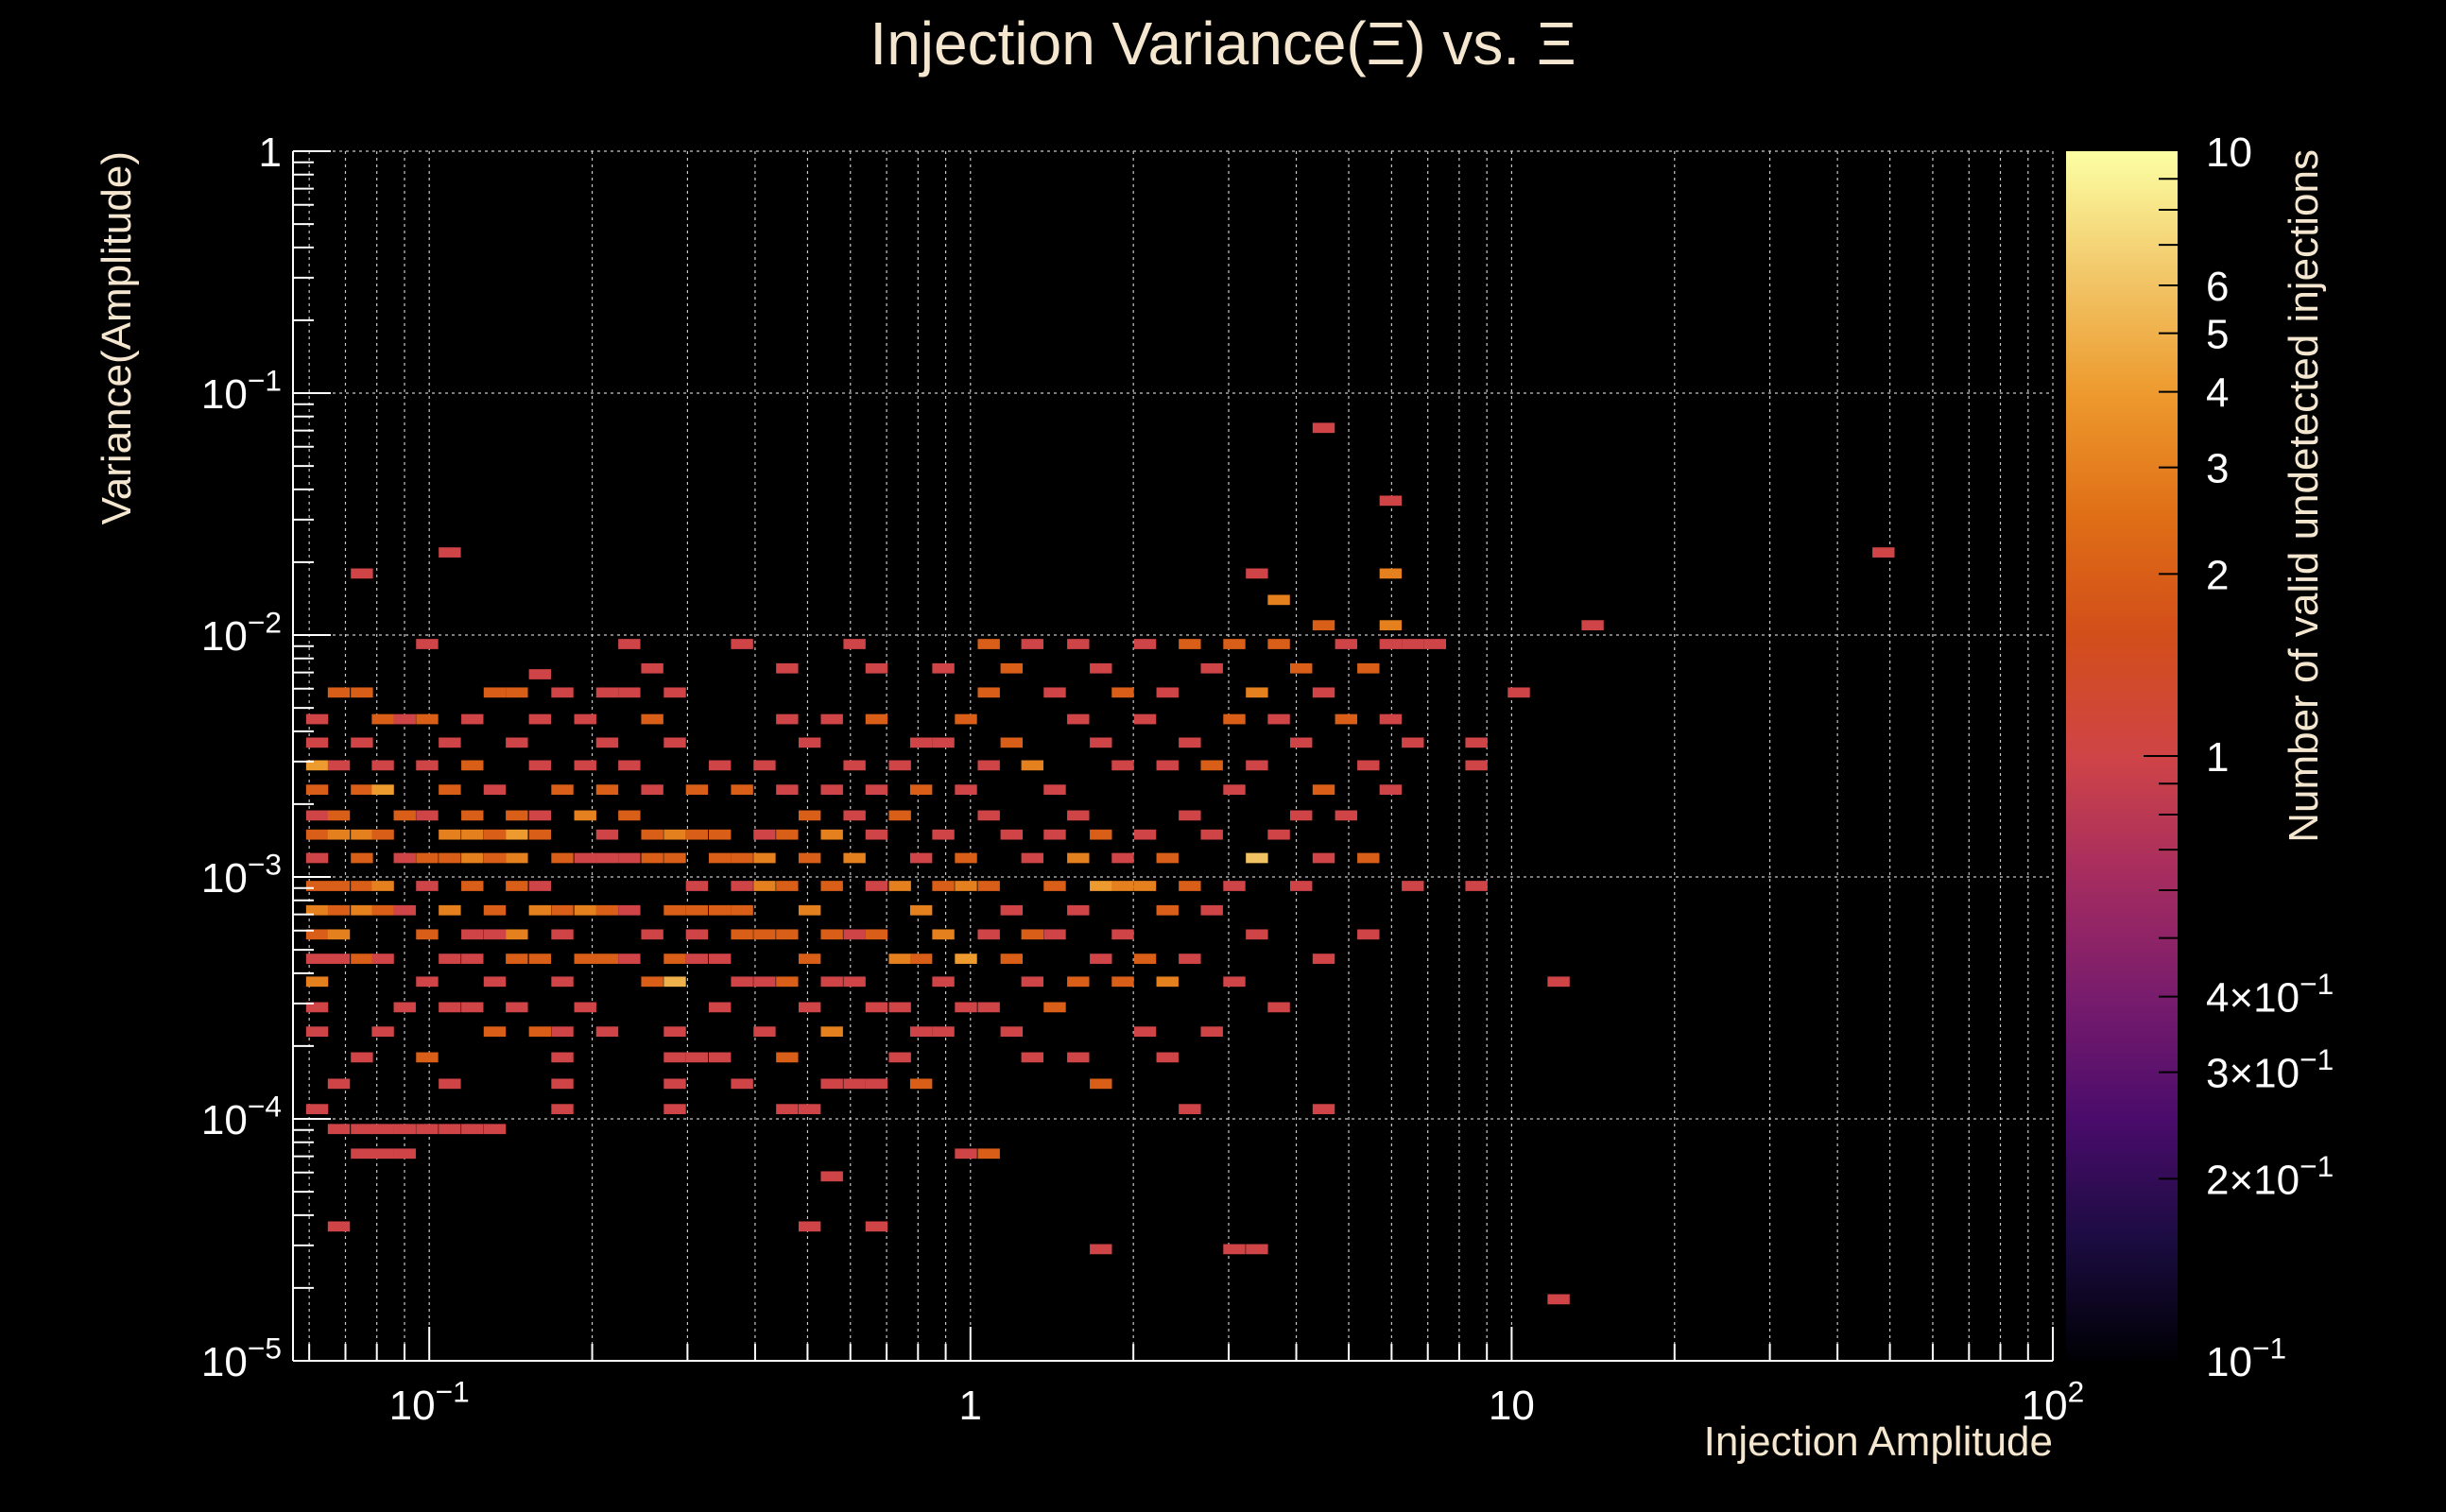 Image resolution: width=2446 pixels, height=1512 pixels. What do you see at coordinates (2217, 575) in the screenshot?
I see `colorbar-tick-label: 2` at bounding box center [2217, 575].